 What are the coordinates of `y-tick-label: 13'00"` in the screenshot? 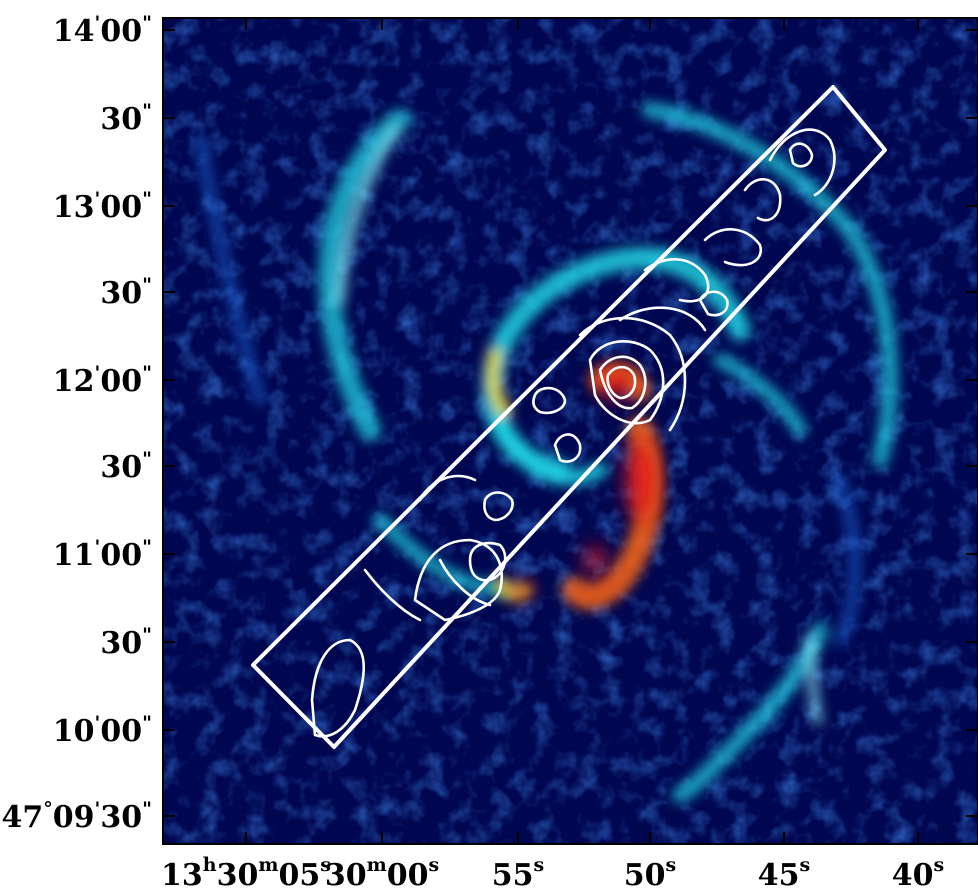 It's located at (102, 206).